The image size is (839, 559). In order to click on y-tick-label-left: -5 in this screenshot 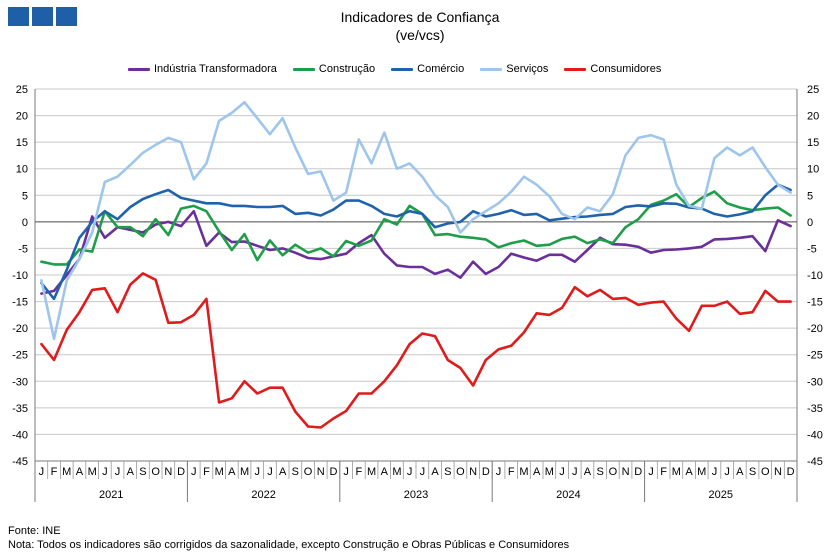, I will do `click(23, 249)`.